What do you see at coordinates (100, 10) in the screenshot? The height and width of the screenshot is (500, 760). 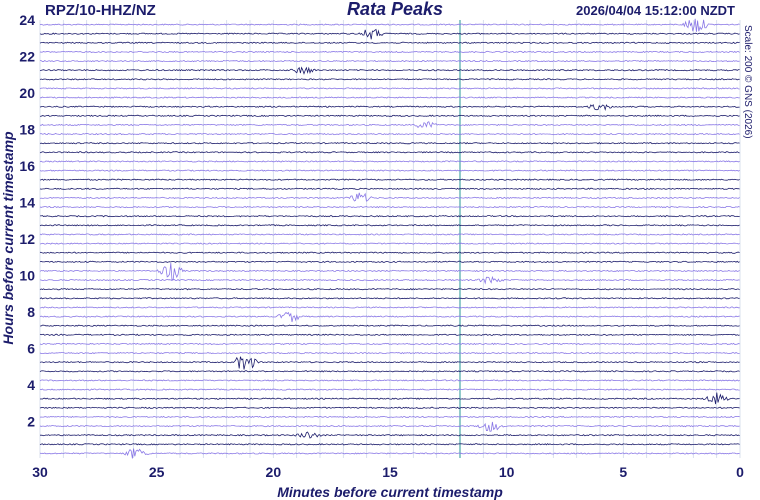 I see `station-label: RPZ/10-HHZ/NZ` at bounding box center [100, 10].